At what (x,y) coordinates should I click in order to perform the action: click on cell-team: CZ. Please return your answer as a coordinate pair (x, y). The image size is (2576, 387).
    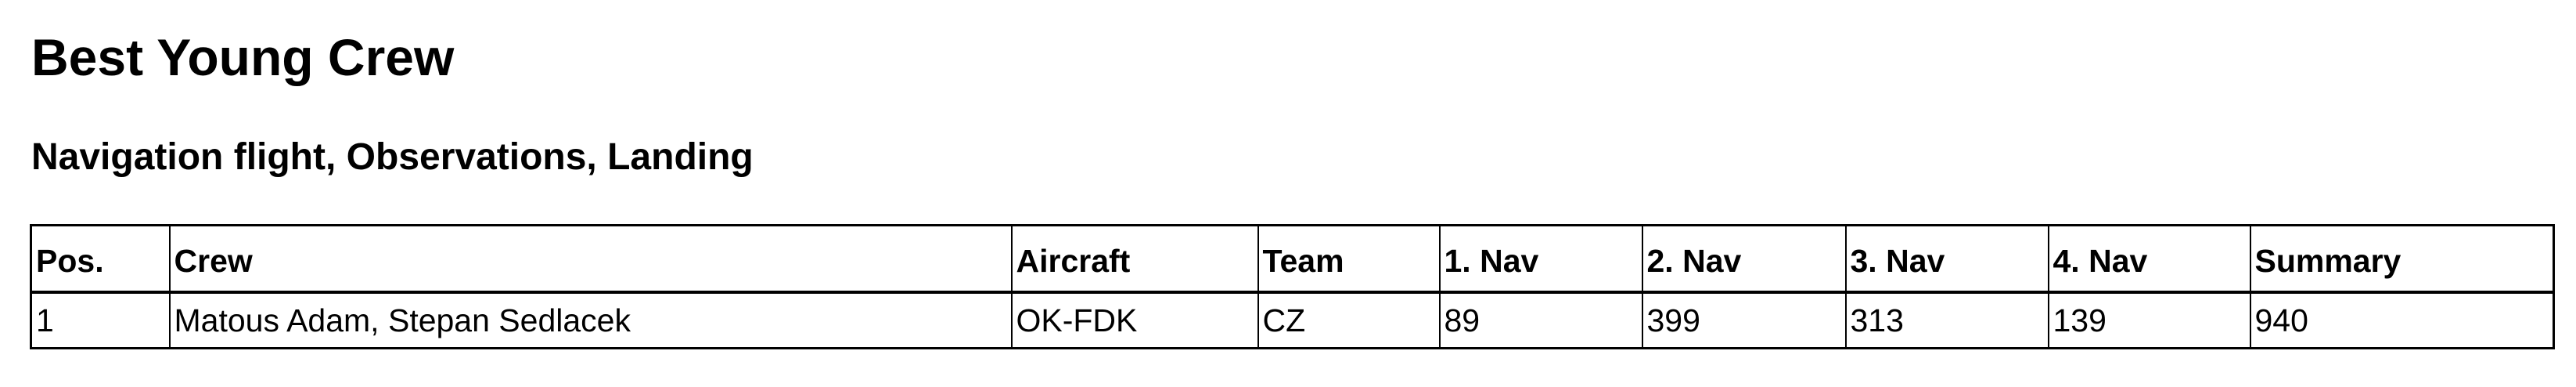
    Looking at the image, I should click on (1349, 320).